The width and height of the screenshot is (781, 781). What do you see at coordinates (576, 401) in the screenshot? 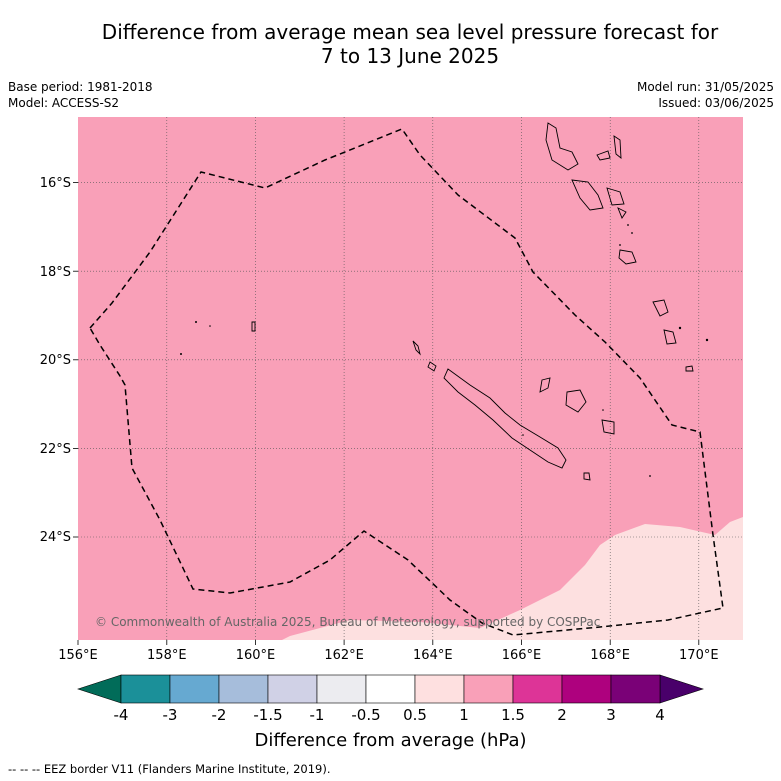
I see `lifou-island` at bounding box center [576, 401].